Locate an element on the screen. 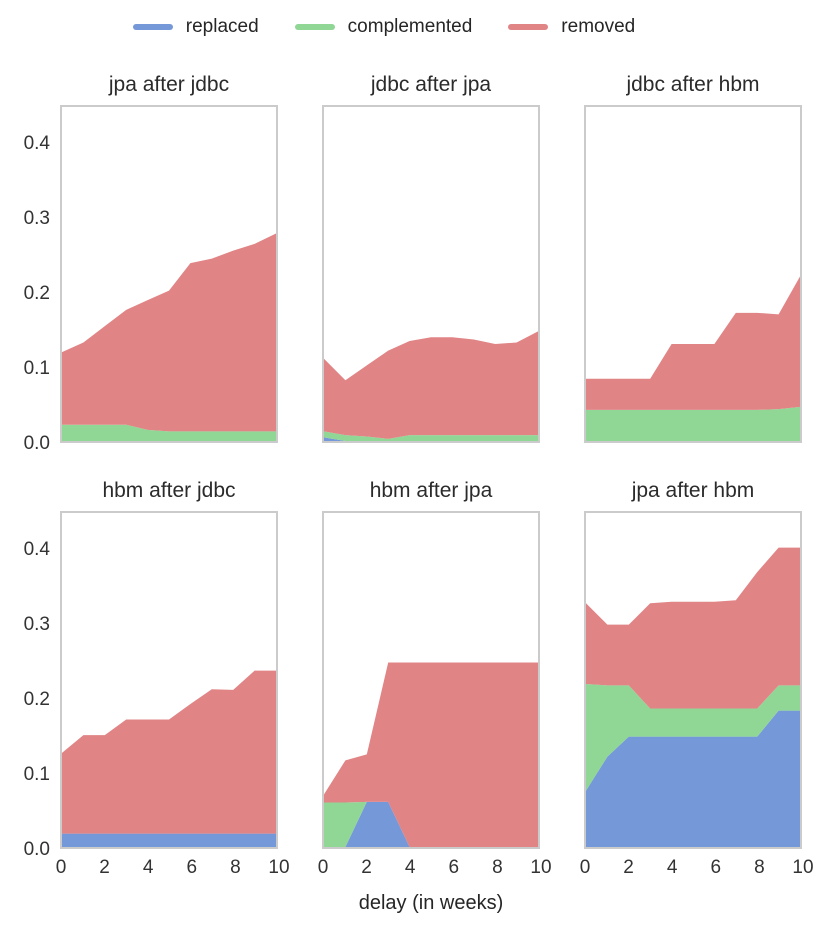 This screenshot has width=830, height=936. subplot-jdbc-after-jpa is located at coordinates (431, 274).